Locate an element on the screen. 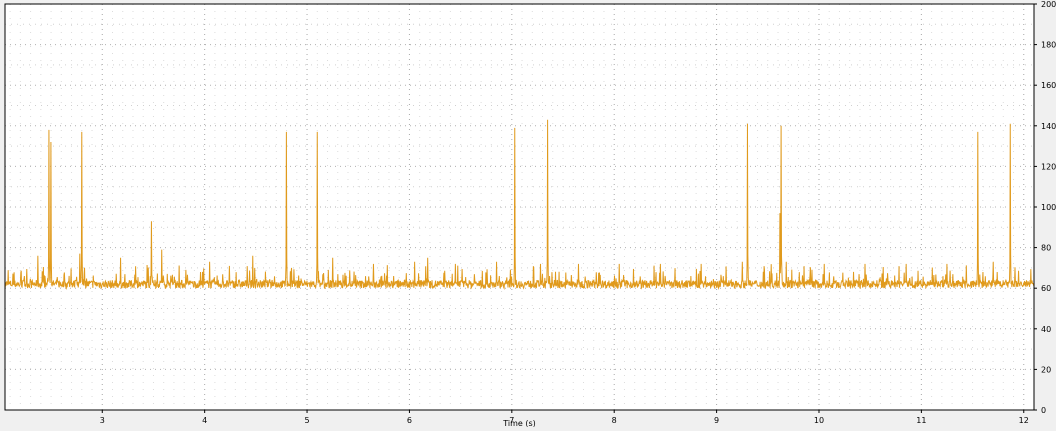  y-tick-label: 120 is located at coordinates (1048, 166).